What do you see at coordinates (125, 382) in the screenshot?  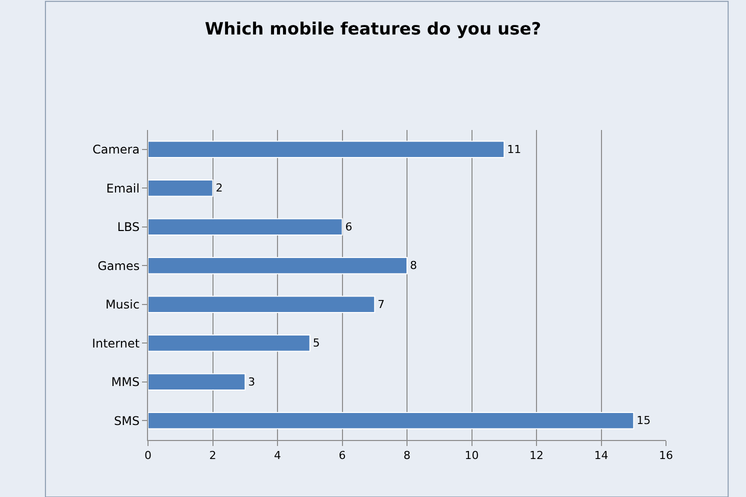 I see `y-tick-label: MMS` at bounding box center [125, 382].